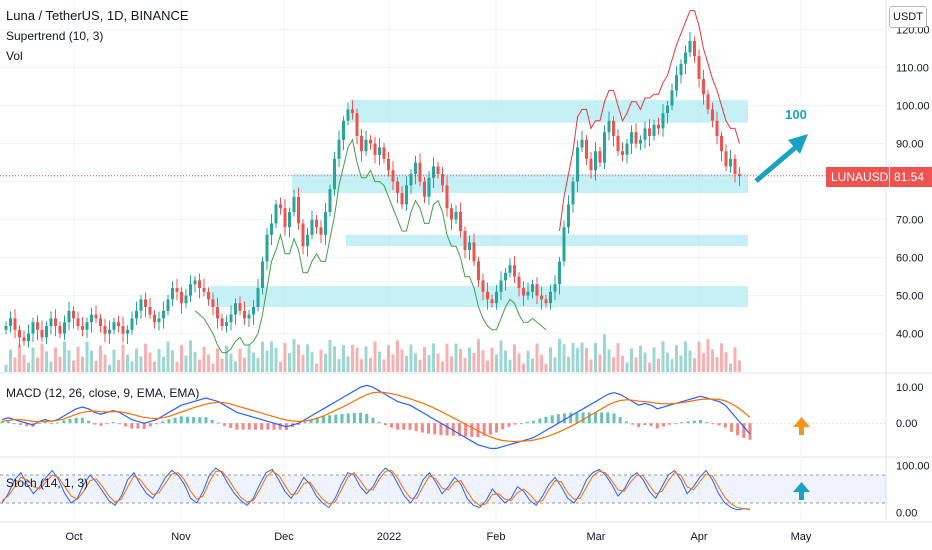  What do you see at coordinates (55, 36) in the screenshot?
I see `supertrend-label: Supertrend (10, 3)` at bounding box center [55, 36].